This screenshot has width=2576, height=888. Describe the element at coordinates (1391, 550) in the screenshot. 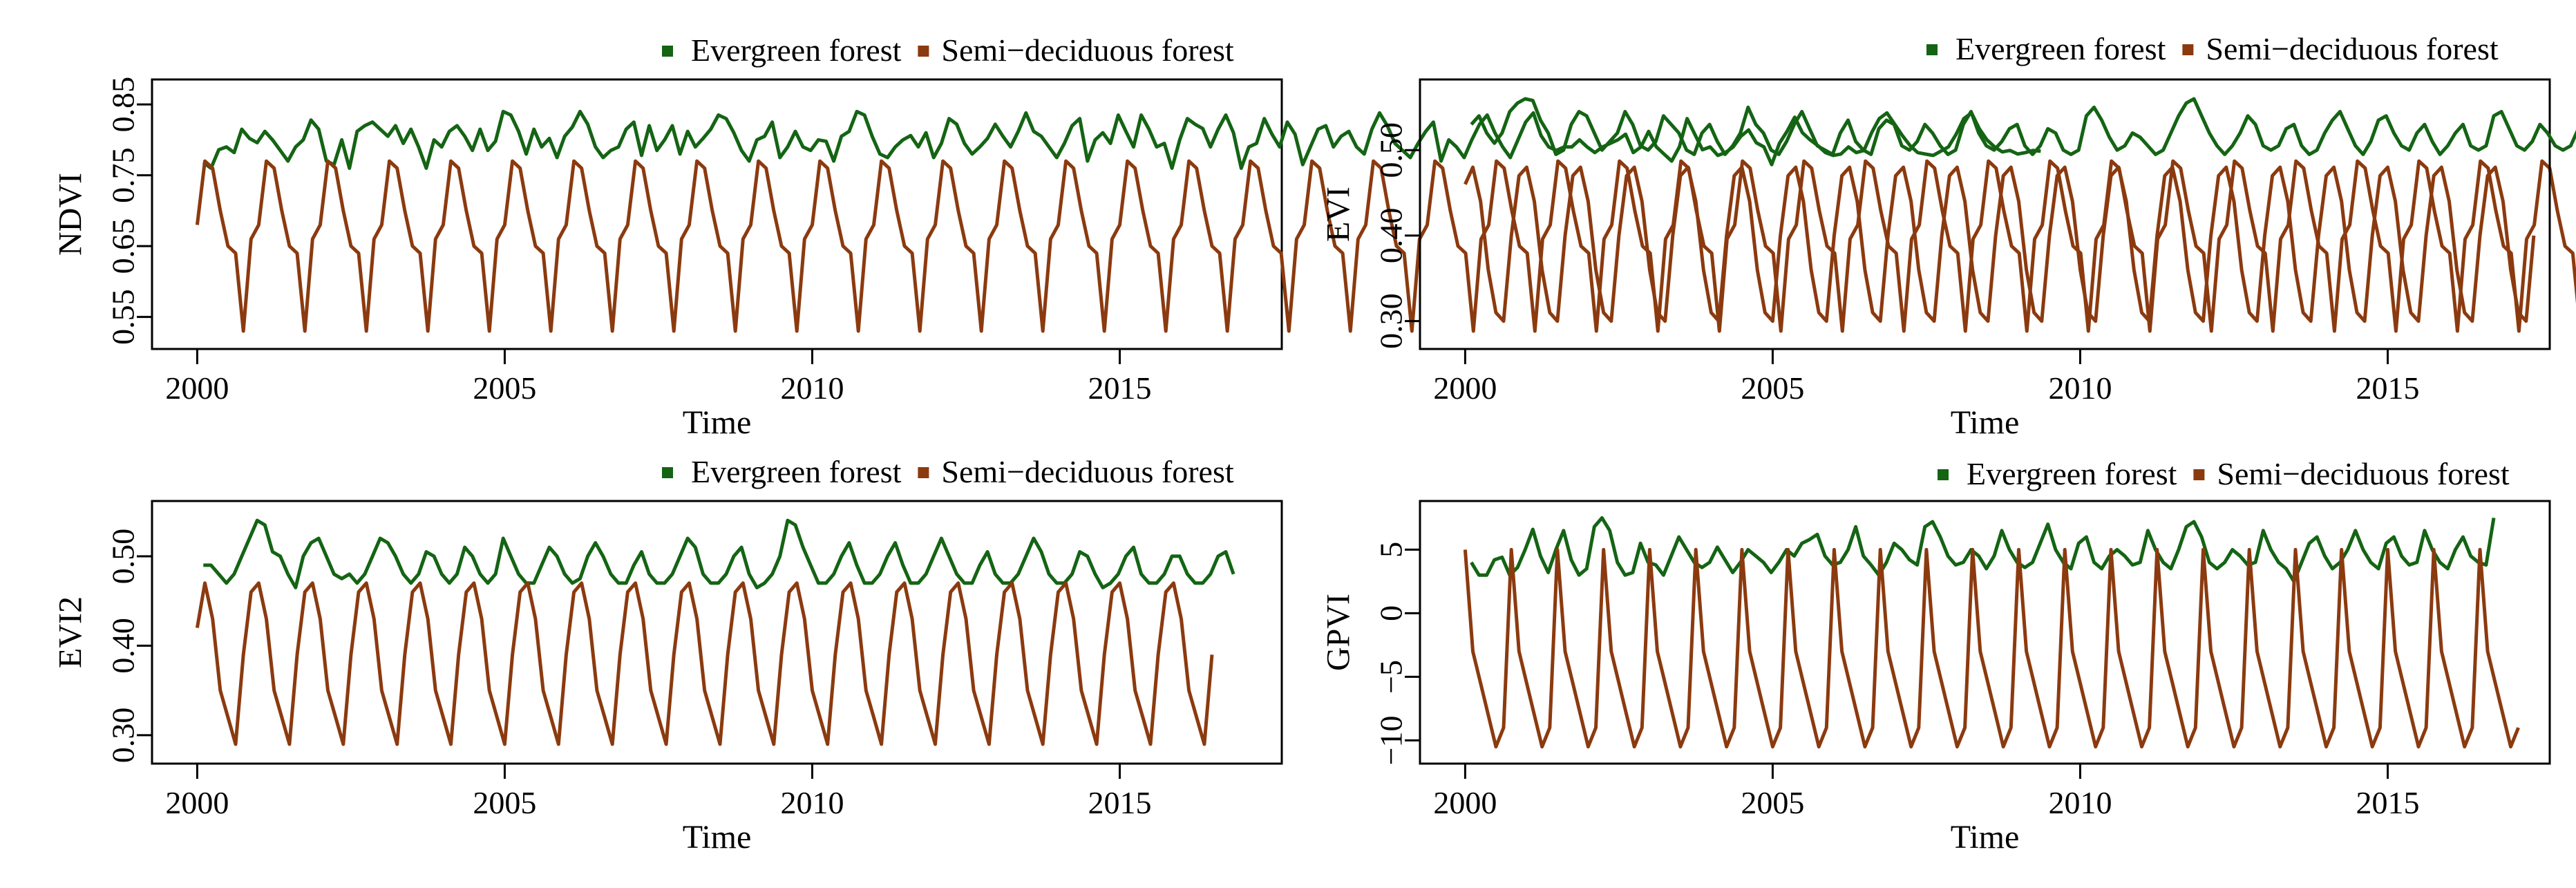

I see `y-tick-label: 5` at that location.